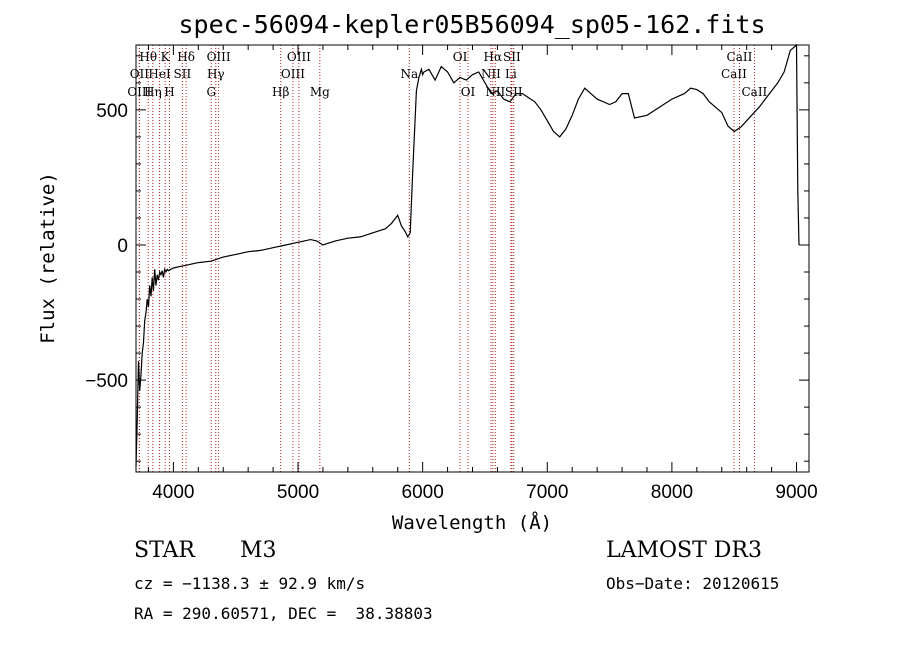 Image resolution: width=900 pixels, height=649 pixels. I want to click on line-marker-label-17: OI, so click(460, 57).